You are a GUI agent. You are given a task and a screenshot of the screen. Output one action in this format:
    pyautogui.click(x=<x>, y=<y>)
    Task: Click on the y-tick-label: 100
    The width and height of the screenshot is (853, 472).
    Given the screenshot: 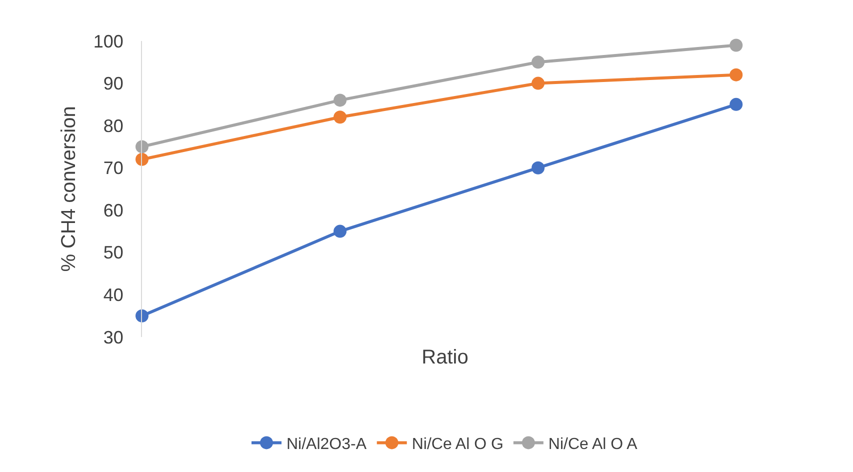 What is the action you would take?
    pyautogui.click(x=108, y=41)
    